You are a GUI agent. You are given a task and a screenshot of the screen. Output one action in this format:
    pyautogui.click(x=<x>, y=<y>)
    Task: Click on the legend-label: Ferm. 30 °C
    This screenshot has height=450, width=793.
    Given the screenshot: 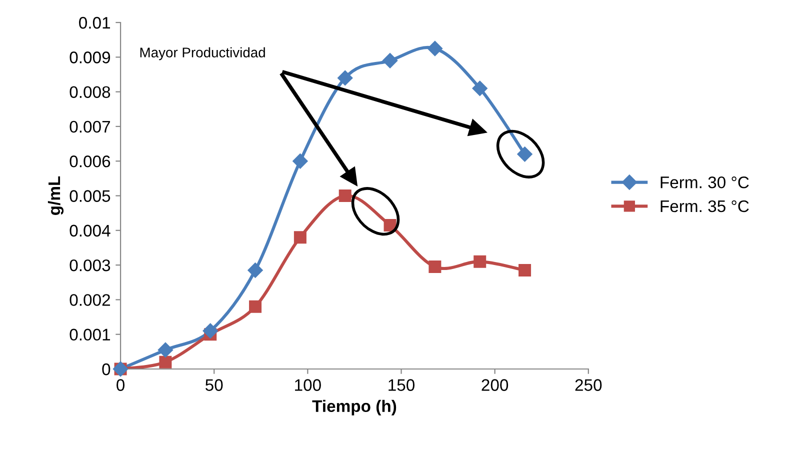 What is the action you would take?
    pyautogui.click(x=704, y=182)
    